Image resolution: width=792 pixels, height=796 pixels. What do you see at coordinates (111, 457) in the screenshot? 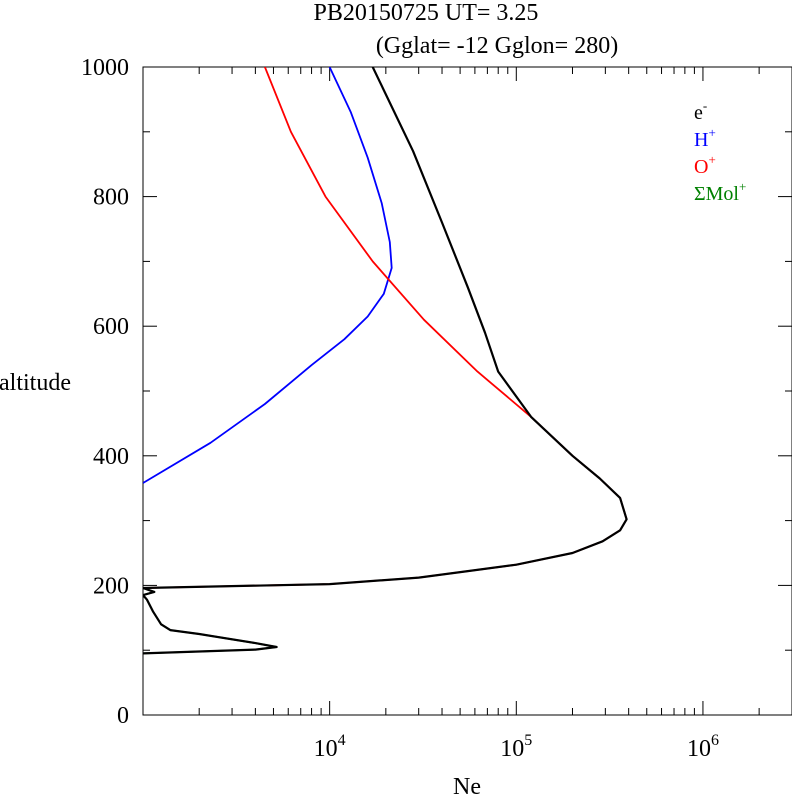
I see `y-tick-label: 400` at bounding box center [111, 457].